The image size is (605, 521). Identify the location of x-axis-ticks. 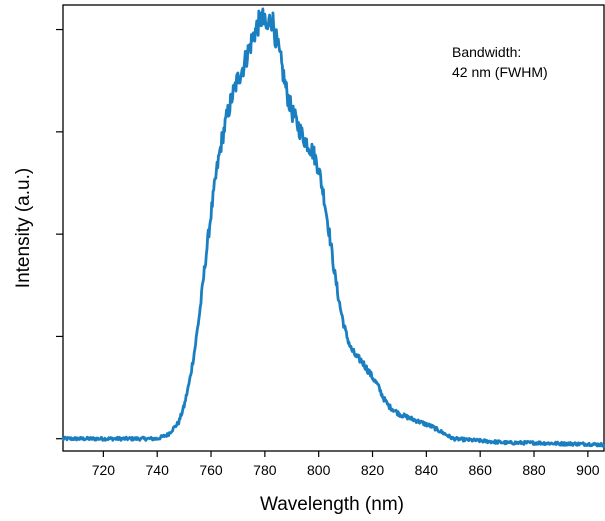
(345, 454).